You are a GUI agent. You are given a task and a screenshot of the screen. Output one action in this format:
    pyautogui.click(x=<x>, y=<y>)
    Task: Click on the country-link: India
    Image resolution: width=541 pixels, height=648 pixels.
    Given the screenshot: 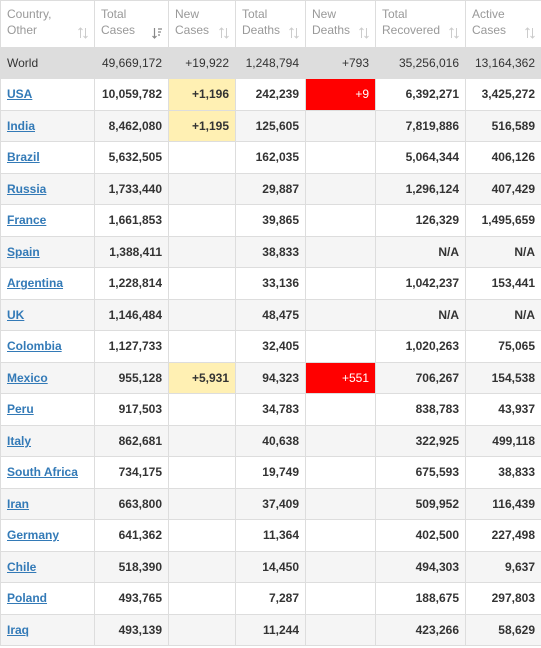 What is the action you would take?
    pyautogui.click(x=21, y=125)
    